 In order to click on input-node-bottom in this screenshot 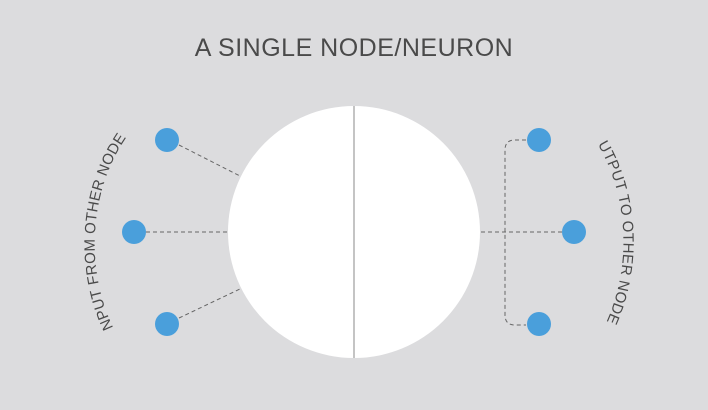, I will do `click(167, 324)`.